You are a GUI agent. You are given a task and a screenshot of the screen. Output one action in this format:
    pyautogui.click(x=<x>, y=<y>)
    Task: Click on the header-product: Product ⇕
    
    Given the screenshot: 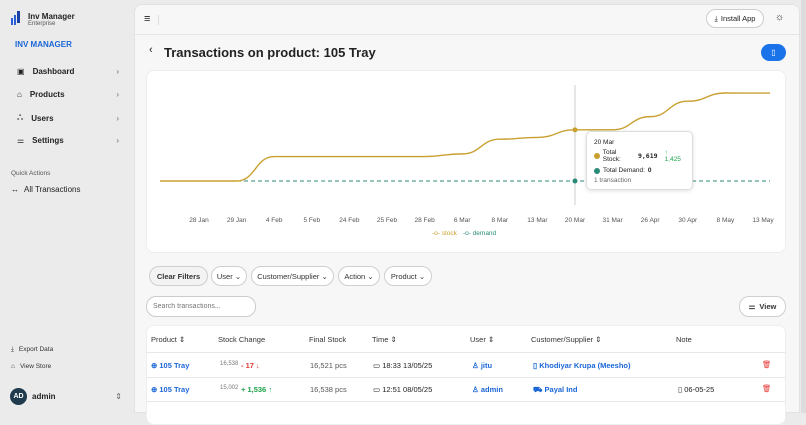 What is the action you would take?
    pyautogui.click(x=168, y=339)
    